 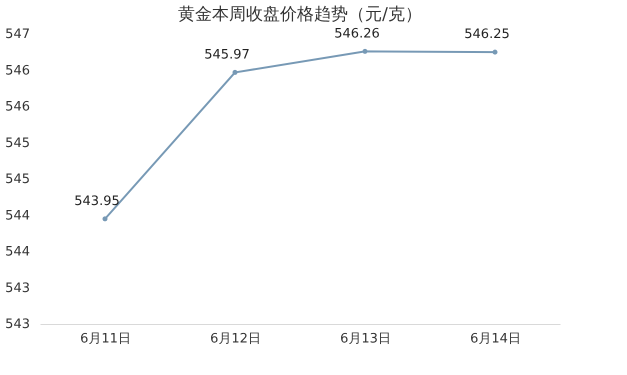 What do you see at coordinates (357, 34) in the screenshot?
I see `data-label: 546.26` at bounding box center [357, 34].